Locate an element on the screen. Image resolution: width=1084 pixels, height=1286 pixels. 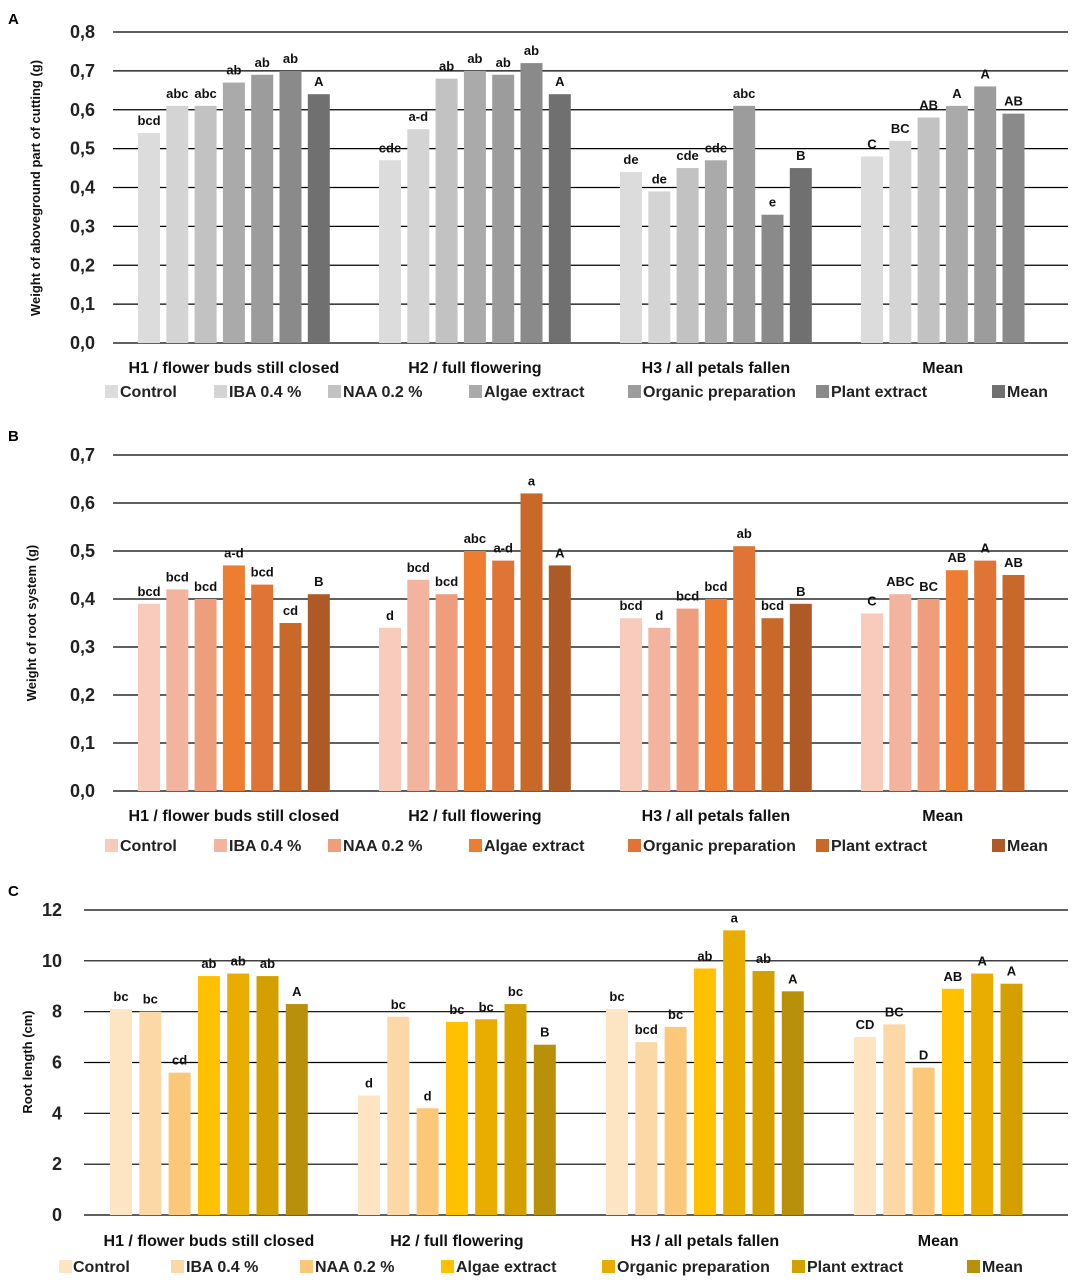
panel-label: B is located at coordinates (13, 436).